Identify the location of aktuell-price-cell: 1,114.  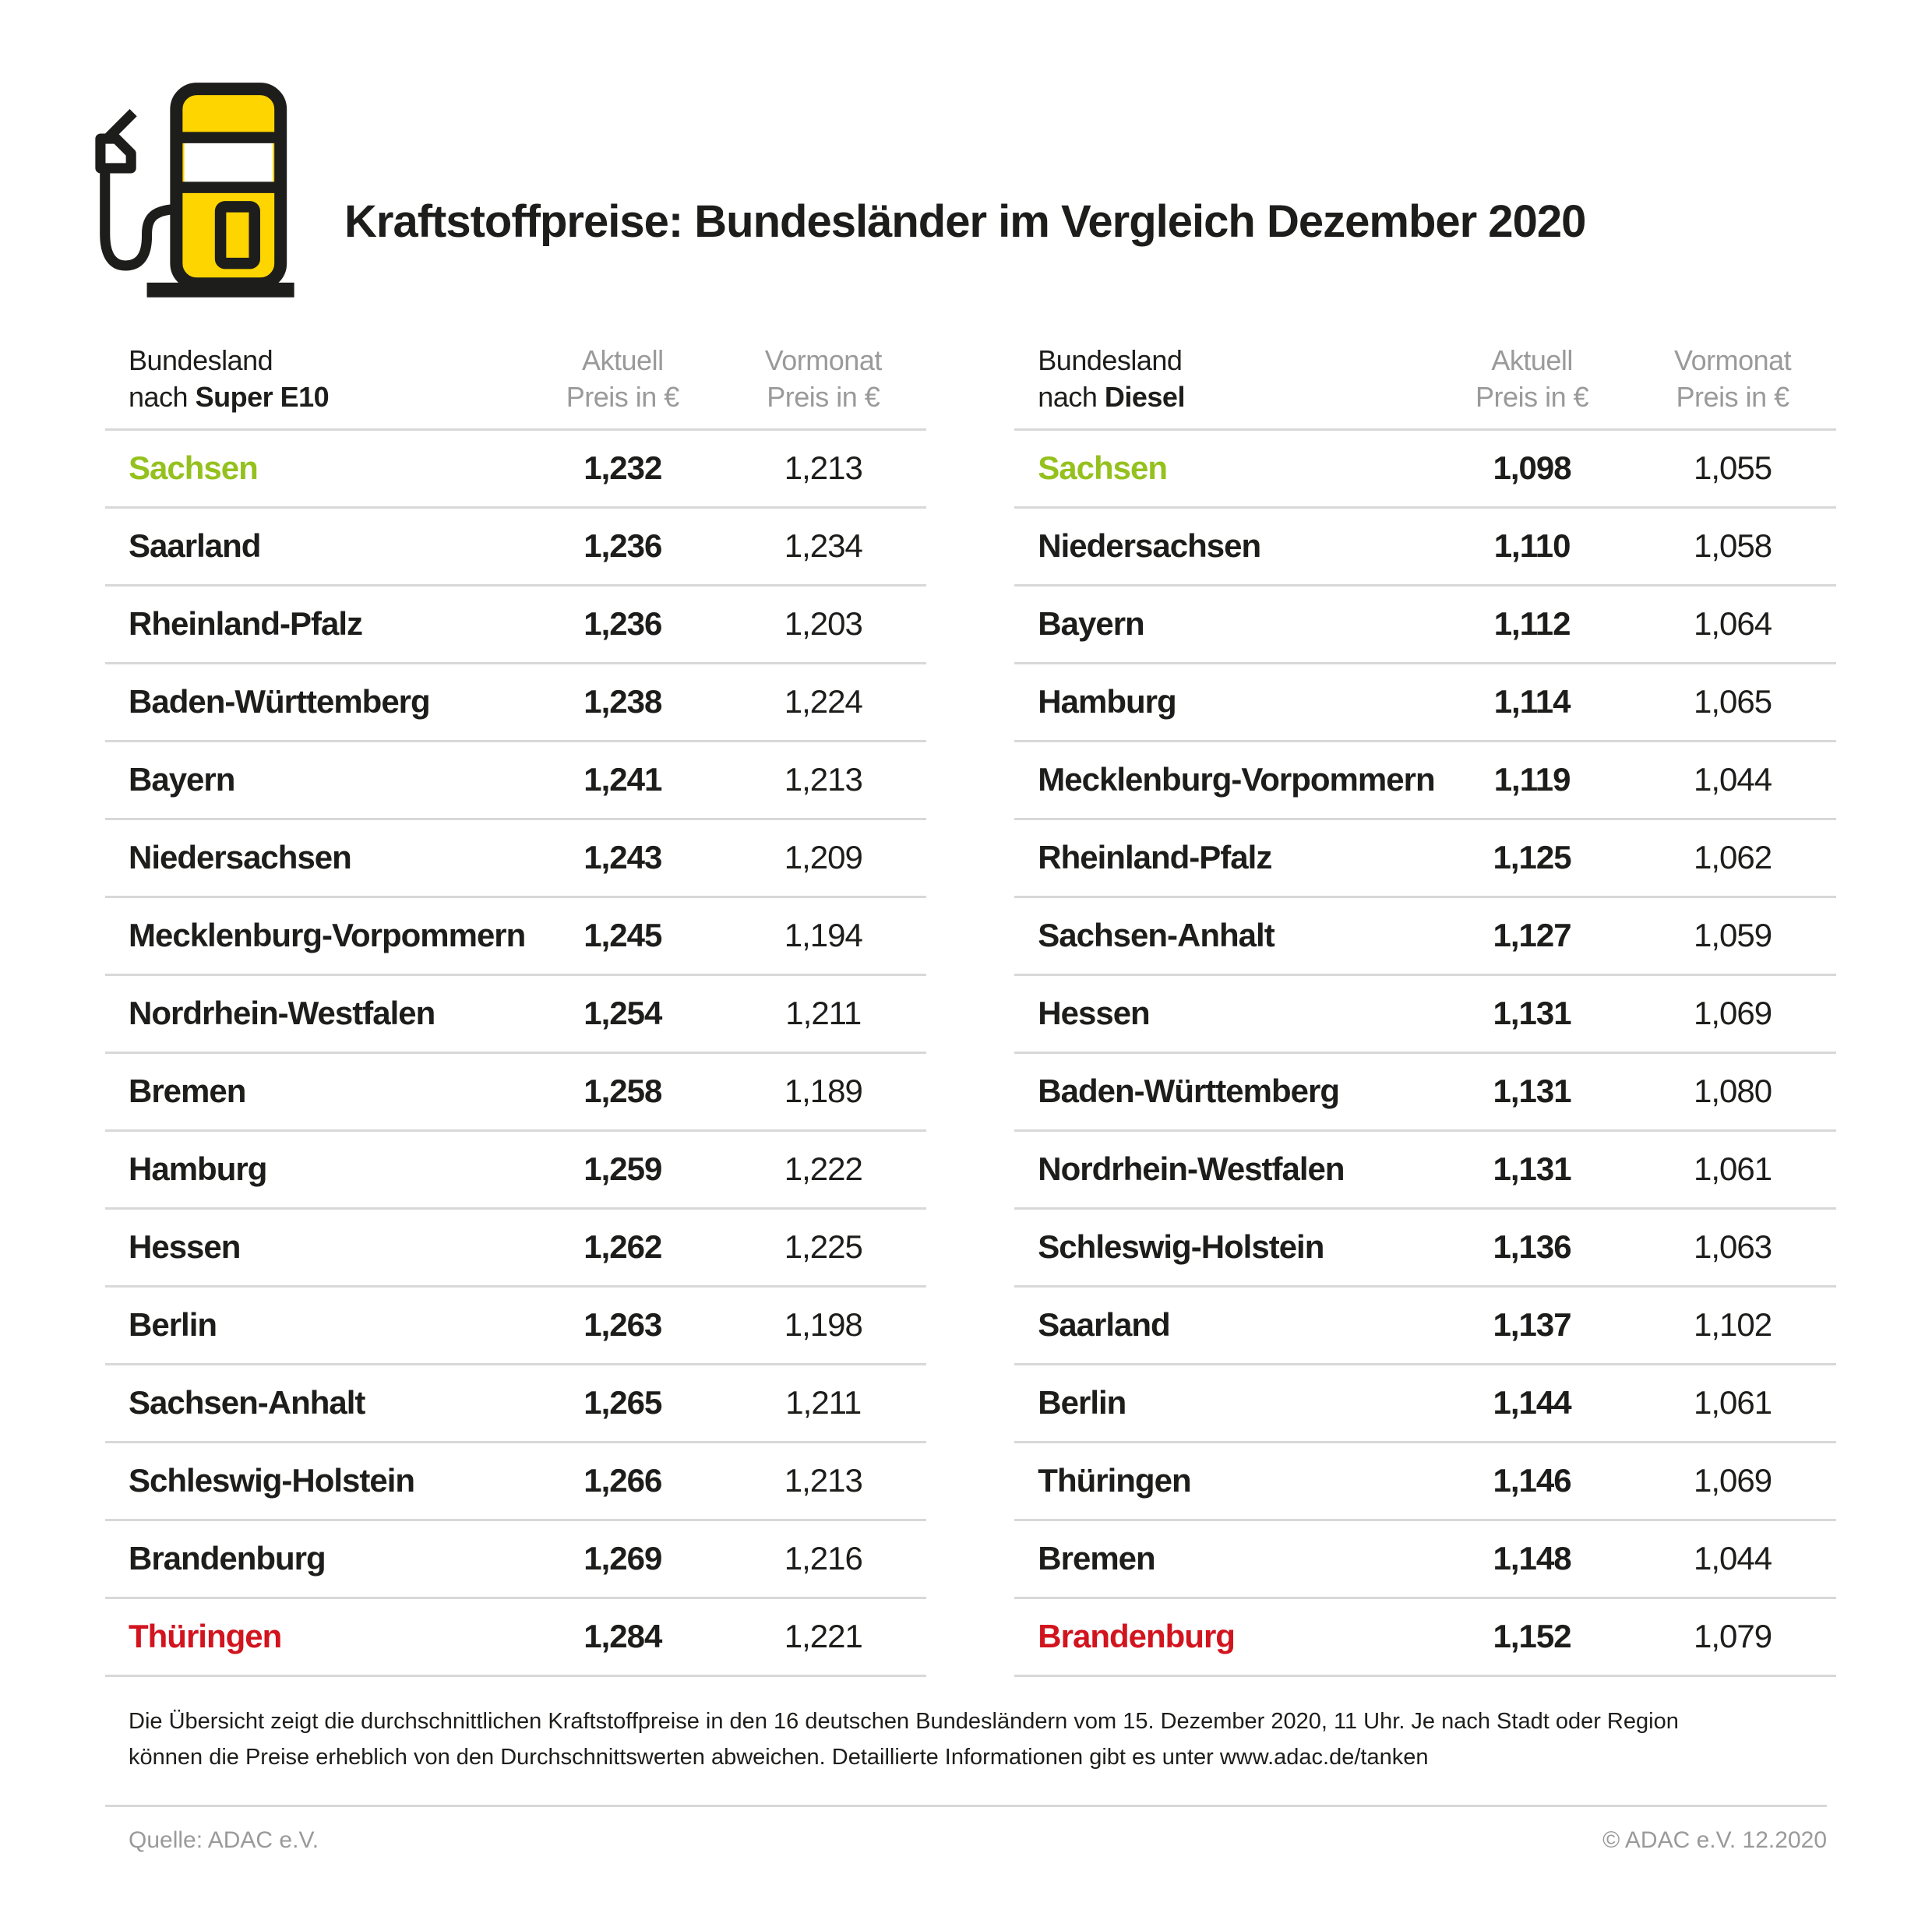
(1532, 701).